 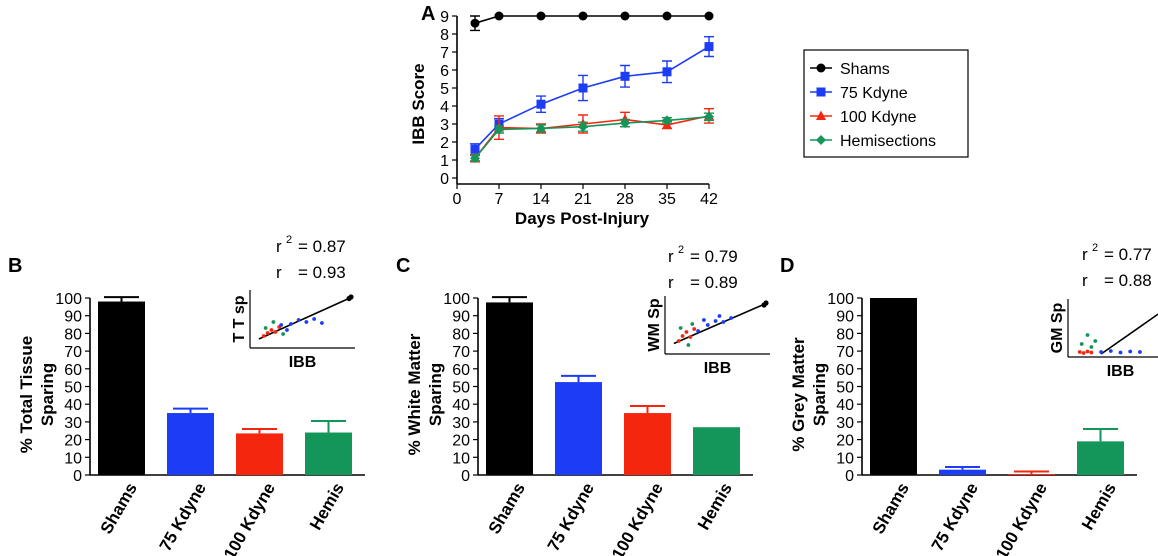 What do you see at coordinates (461, 458) in the screenshot?
I see `panel-c-y-tick-label: 10` at bounding box center [461, 458].